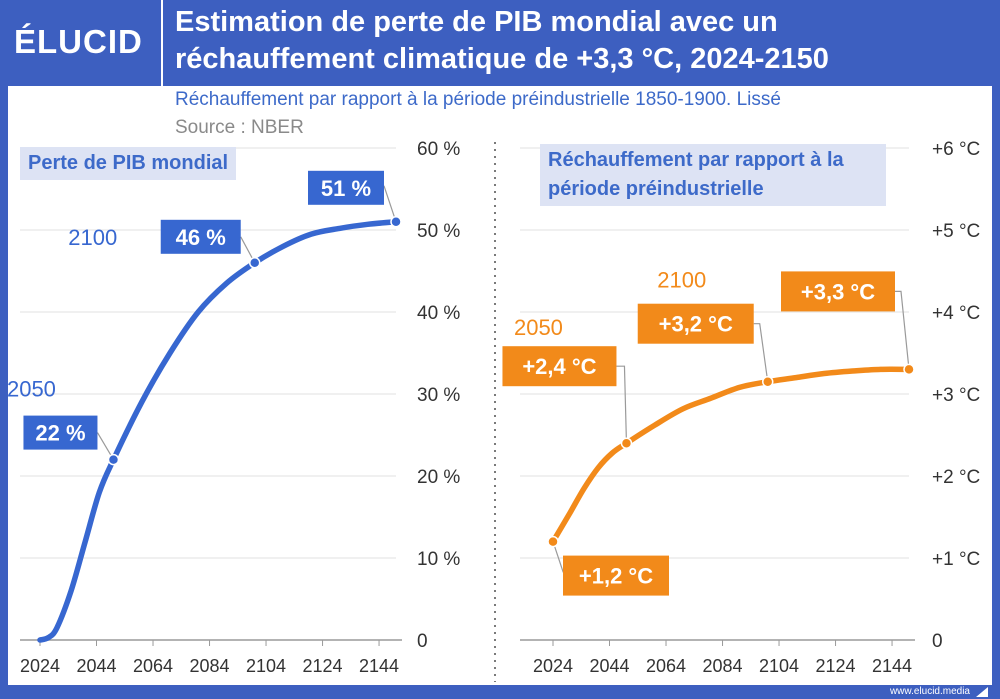 The width and height of the screenshot is (1000, 699). I want to click on footer-bar, so click(500, 692).